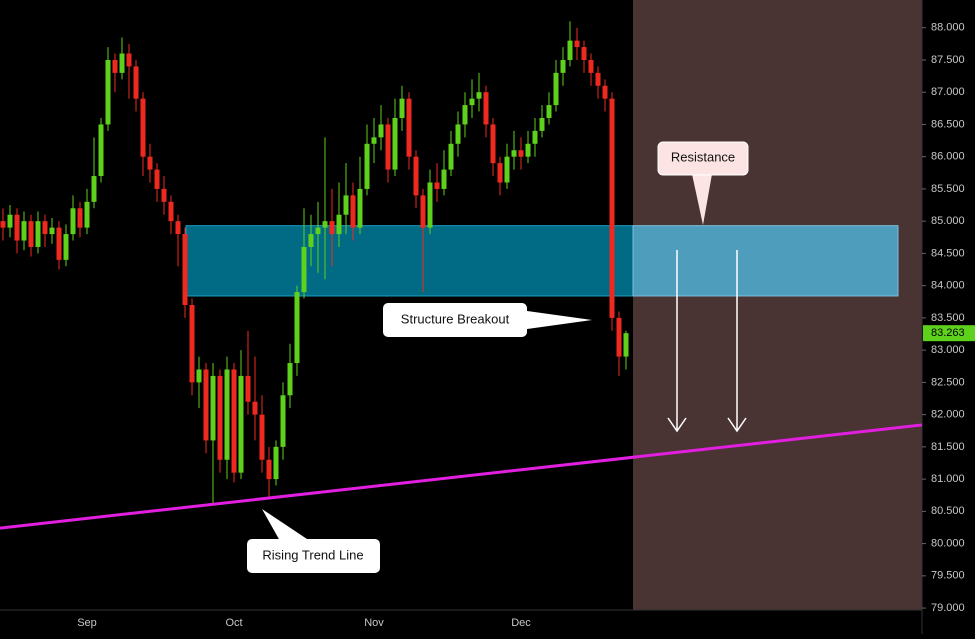 The image size is (975, 639). I want to click on y-tick-label: 86.500, so click(948, 124).